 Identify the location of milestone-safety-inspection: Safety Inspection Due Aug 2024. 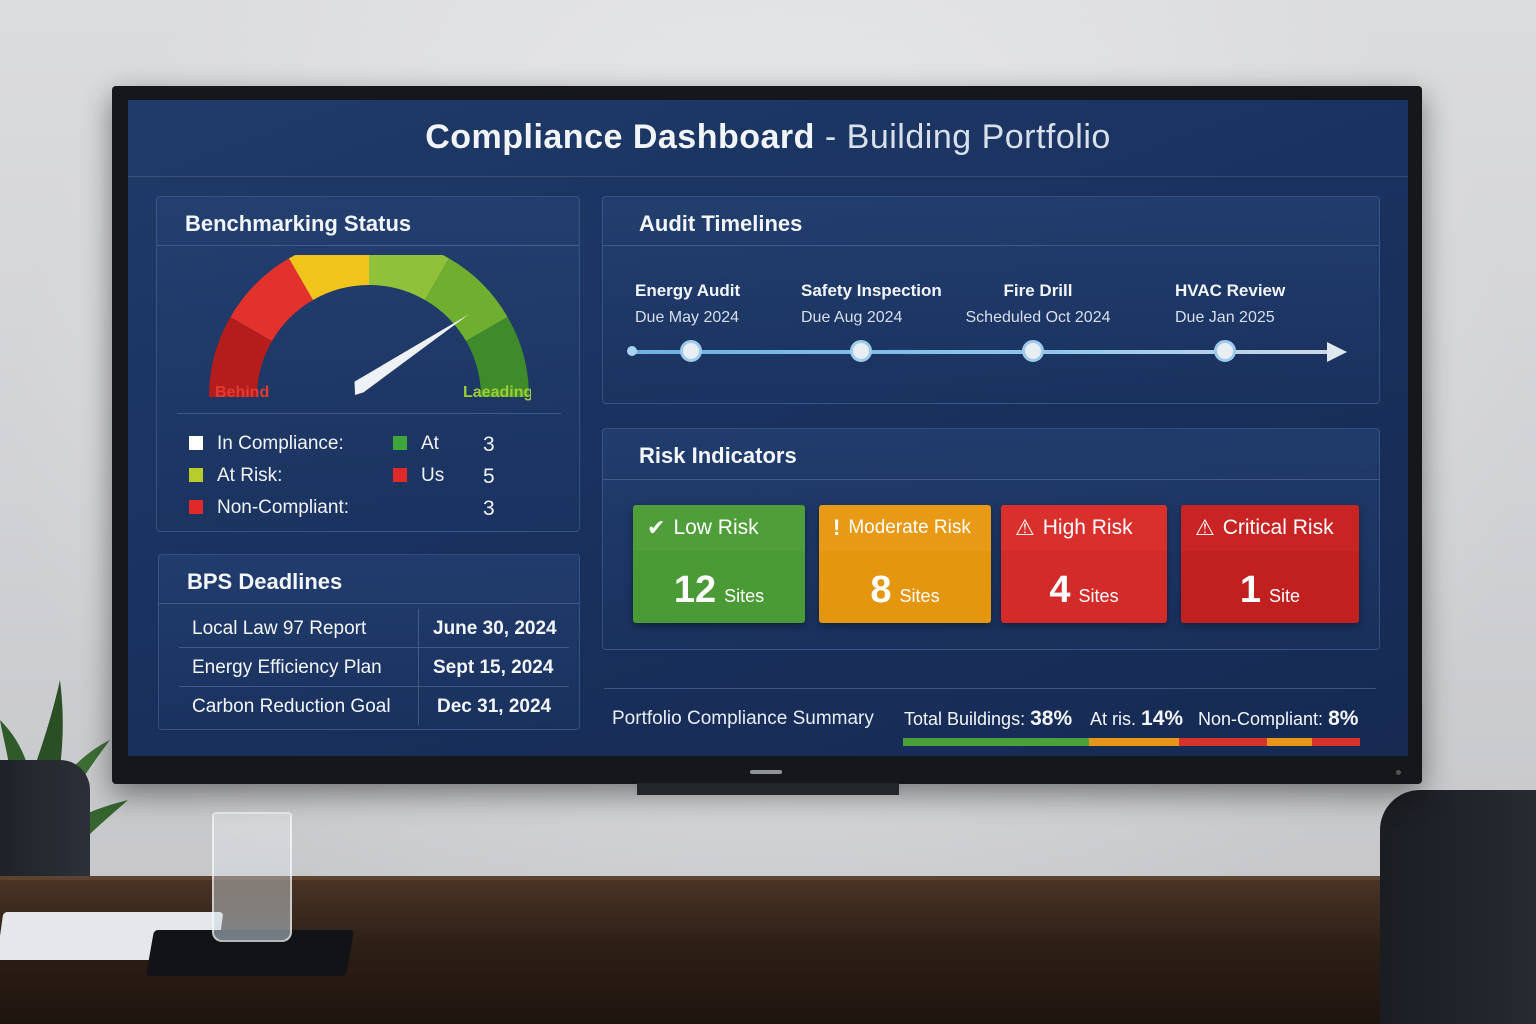
(871, 304).